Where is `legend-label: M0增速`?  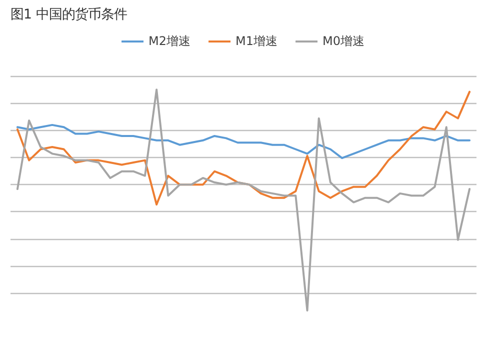 legend-label: M0增速 is located at coordinates (343, 41).